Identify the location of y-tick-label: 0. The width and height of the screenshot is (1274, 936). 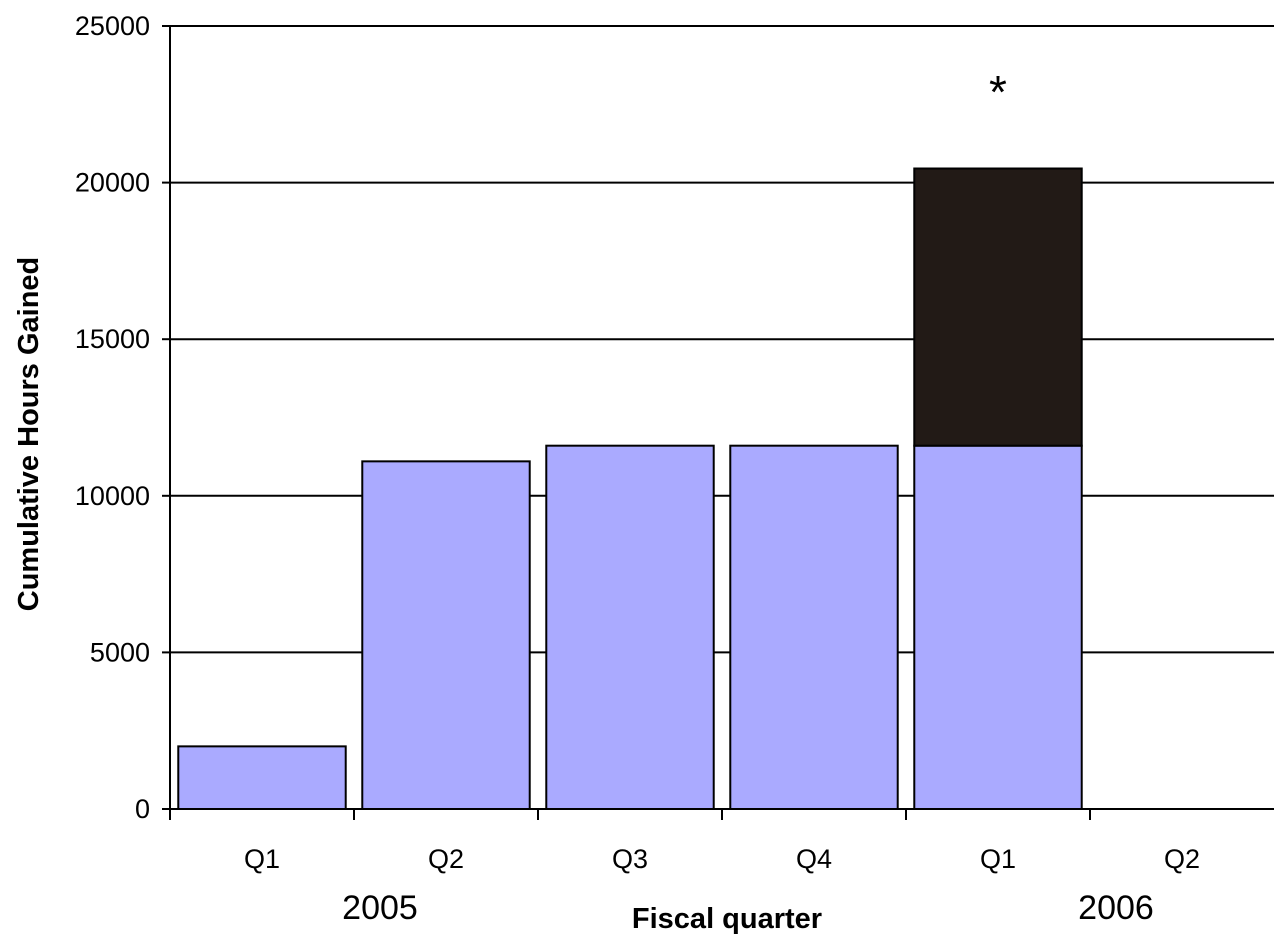
(142, 809).